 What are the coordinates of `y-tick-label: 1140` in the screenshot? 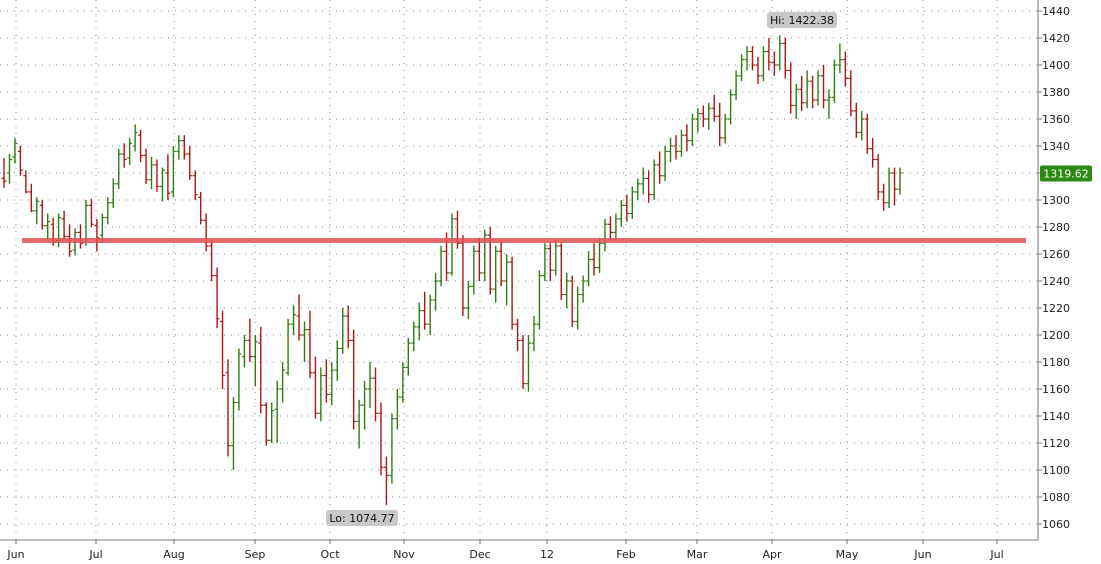 It's located at (1056, 416).